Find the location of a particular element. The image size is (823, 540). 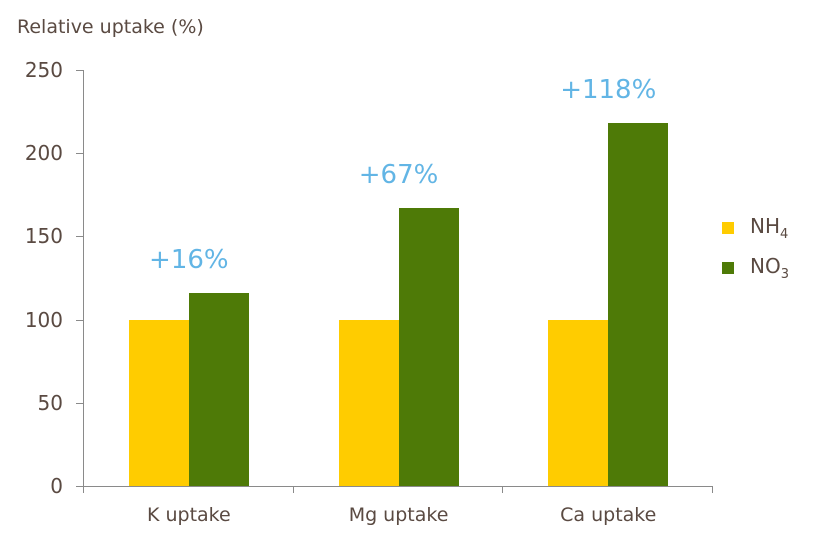

y-tick-label: 150 is located at coordinates (43, 236).